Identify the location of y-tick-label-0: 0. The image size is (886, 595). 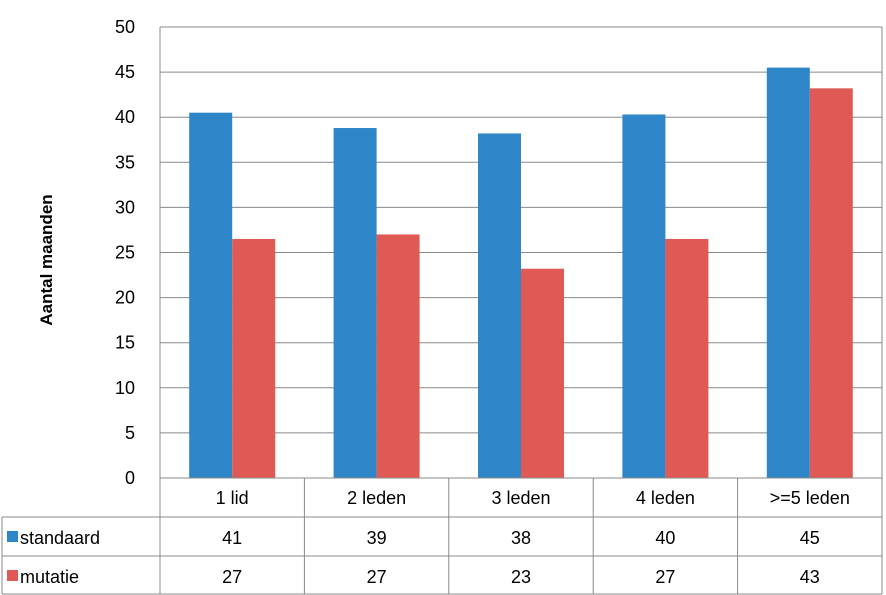
(130, 478).